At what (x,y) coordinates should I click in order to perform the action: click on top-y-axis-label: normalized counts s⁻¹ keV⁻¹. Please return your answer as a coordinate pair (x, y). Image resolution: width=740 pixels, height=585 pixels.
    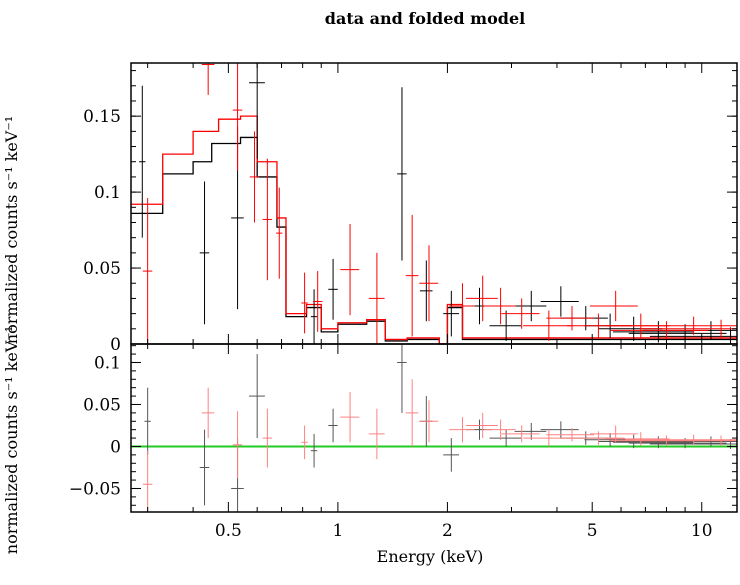
    Looking at the image, I should click on (11, 230).